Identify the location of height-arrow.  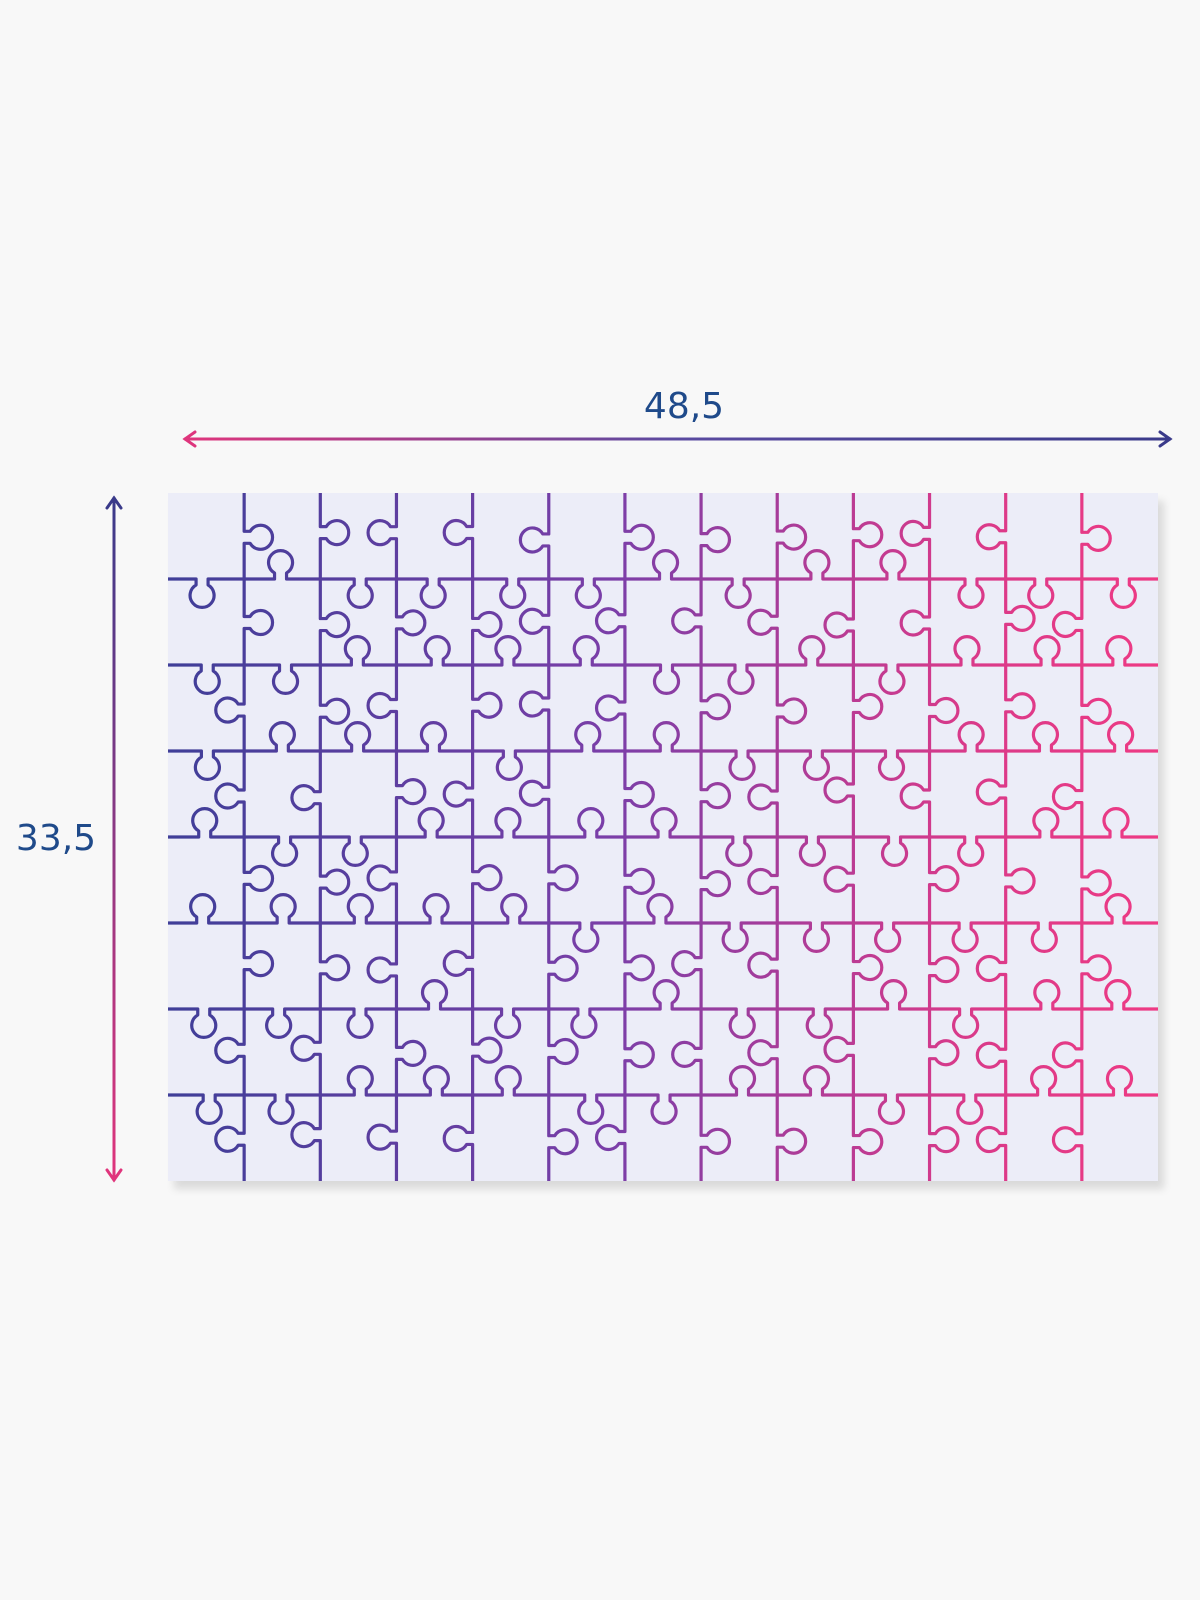
(114, 839).